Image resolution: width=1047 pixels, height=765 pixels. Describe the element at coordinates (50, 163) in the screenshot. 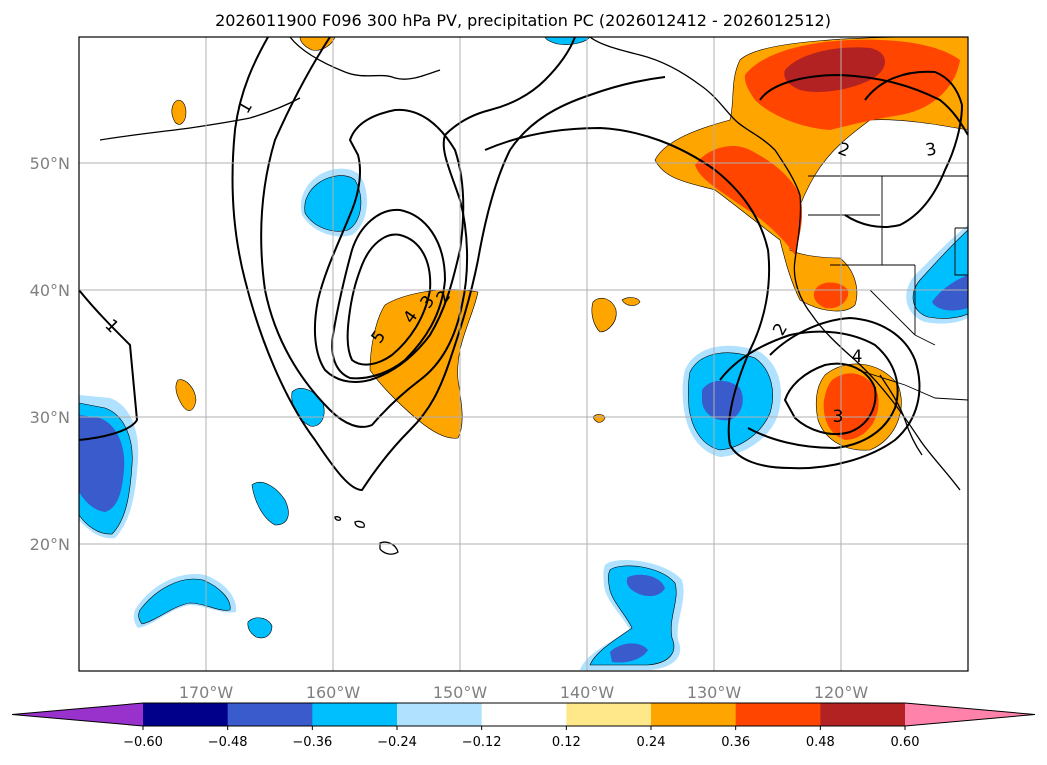

I see `y-tick-label: 50°N` at that location.